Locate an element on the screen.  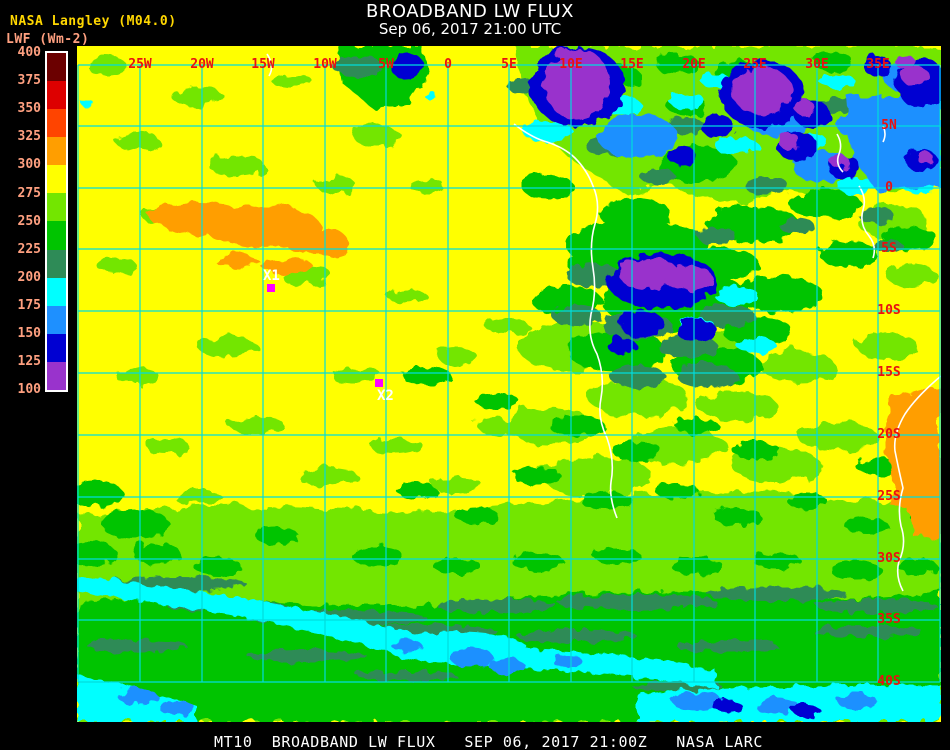
lat-grid-label: 15S is located at coordinates (889, 372).